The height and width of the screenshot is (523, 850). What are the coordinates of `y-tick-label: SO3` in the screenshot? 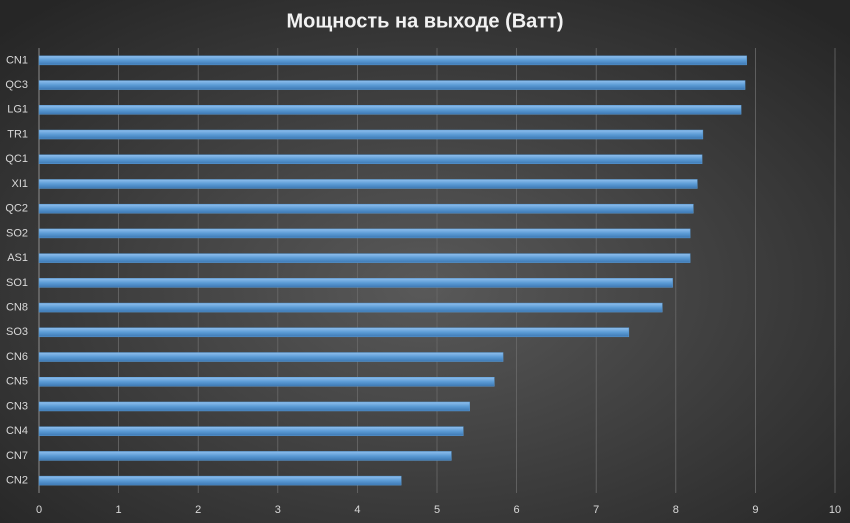 It's located at (17, 332).